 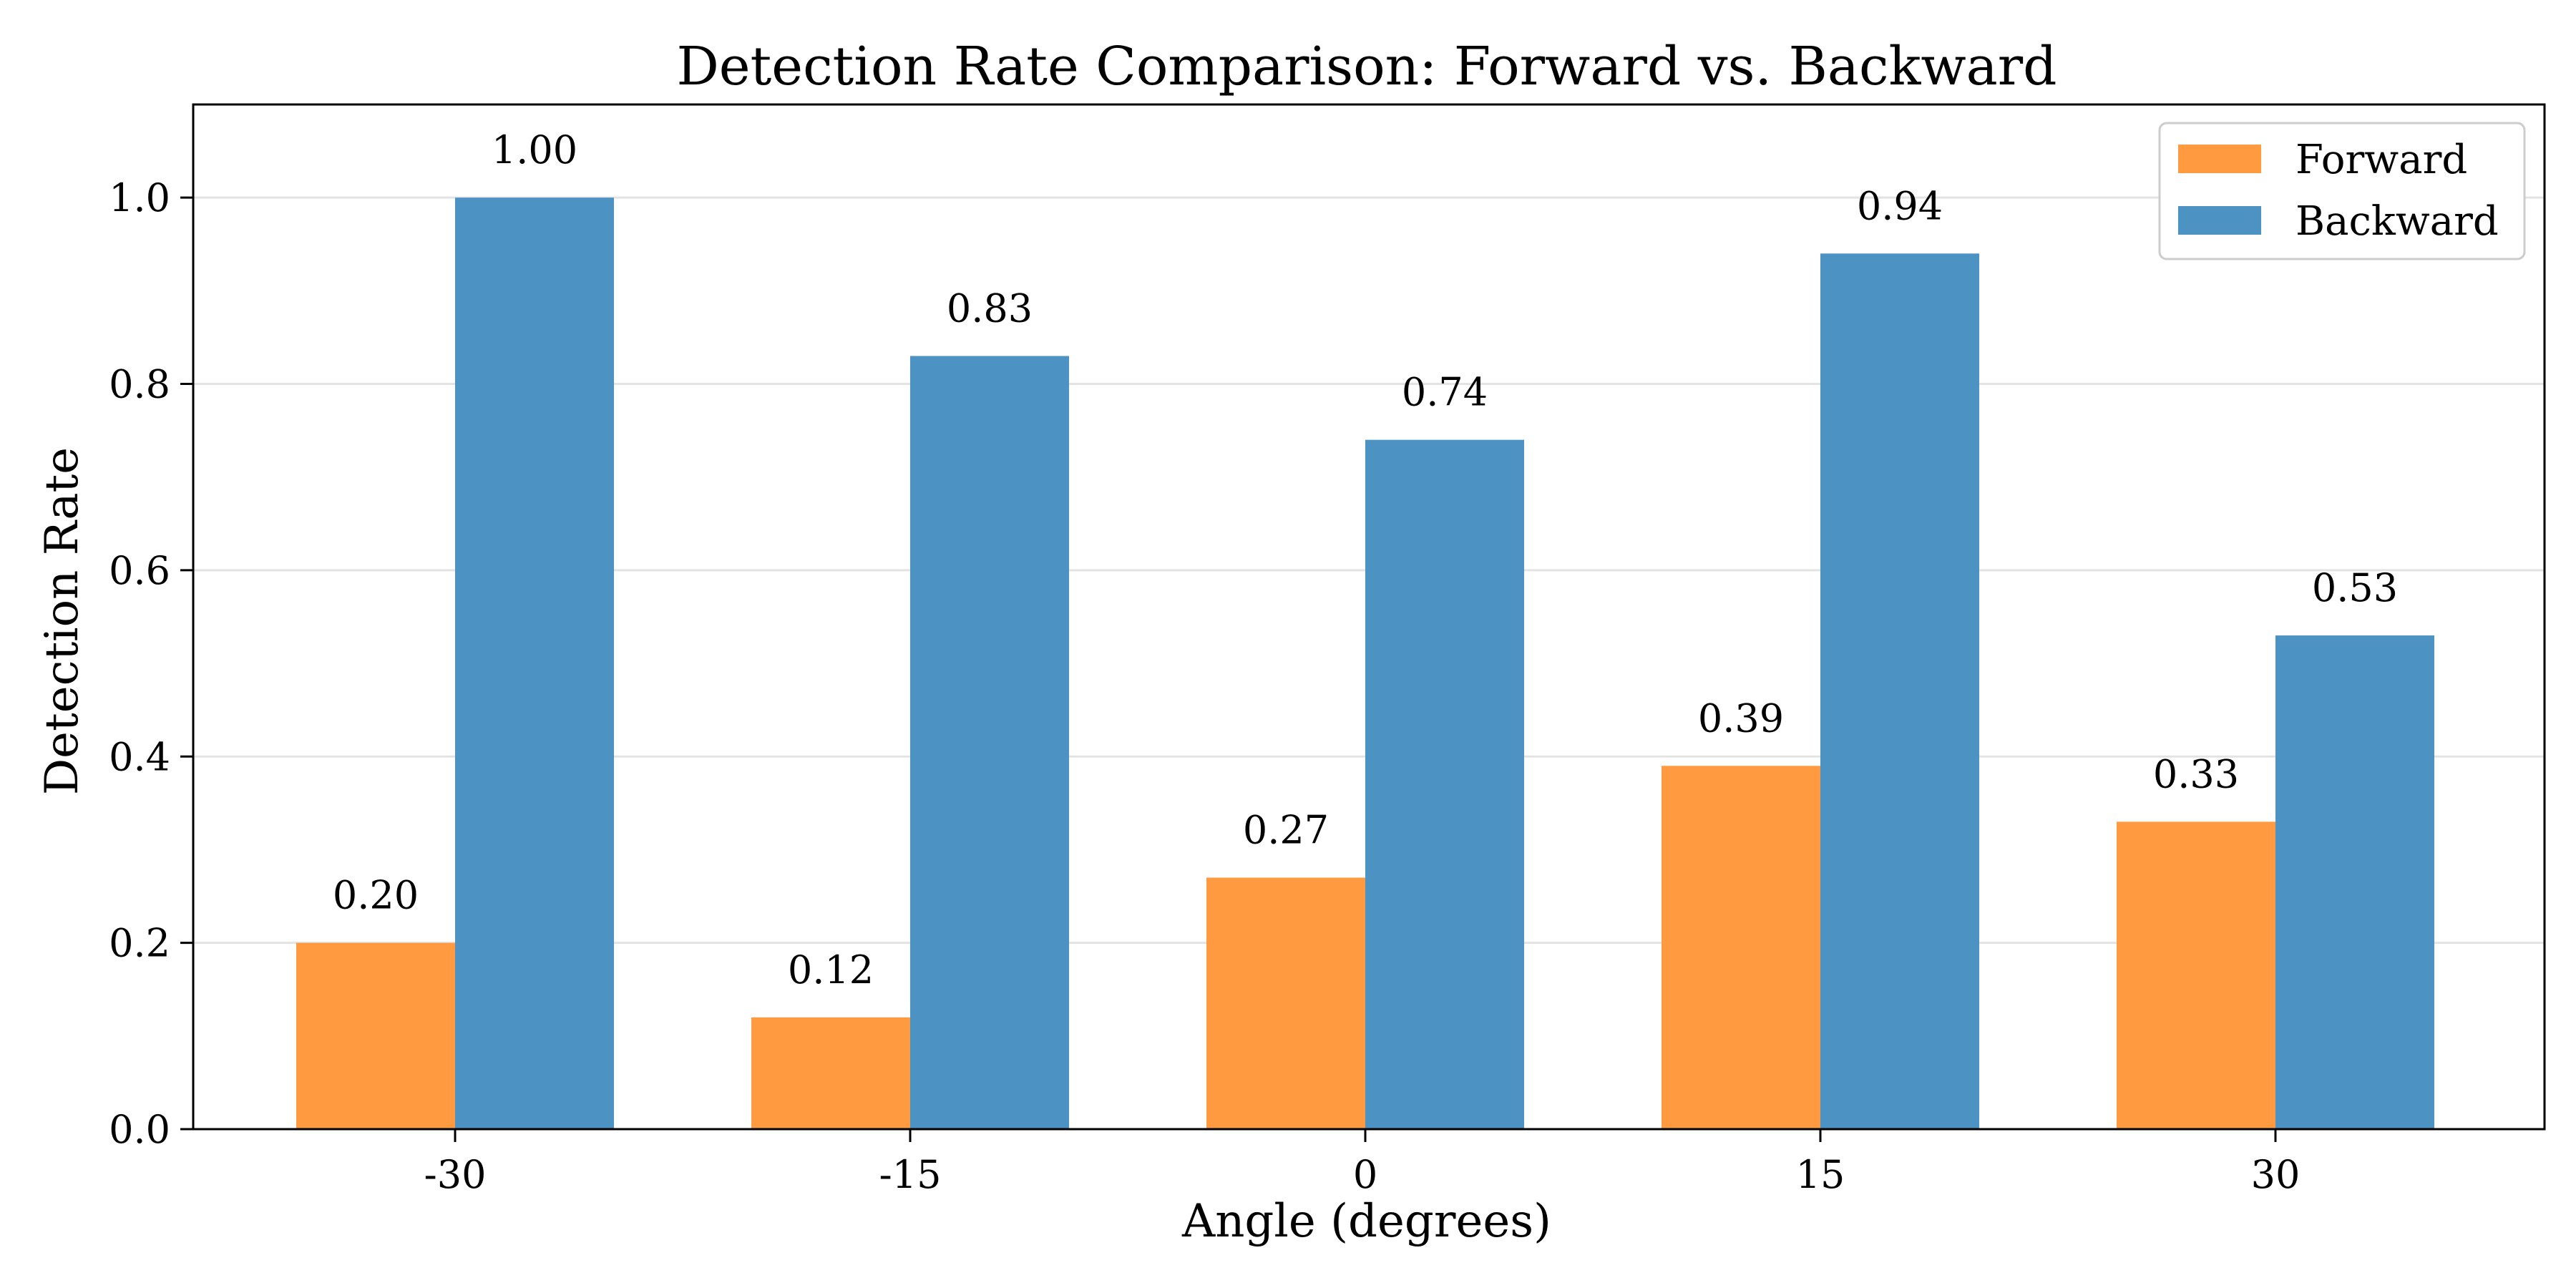 What do you see at coordinates (911, 1174) in the screenshot?
I see `x-tick-label: -15` at bounding box center [911, 1174].